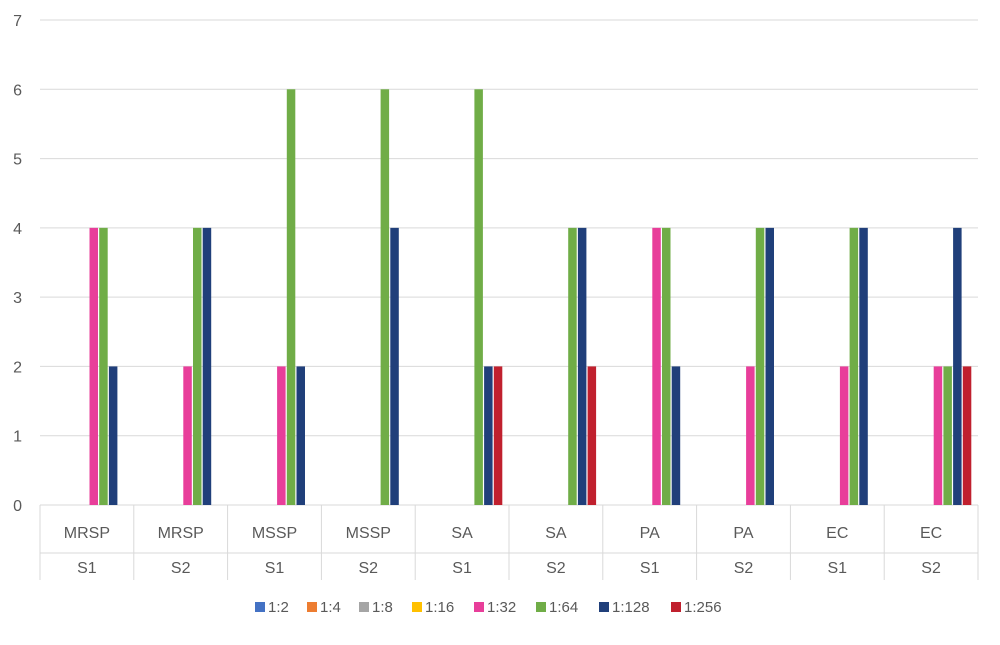 The height and width of the screenshot is (645, 1000). Describe the element at coordinates (17, 229) in the screenshot. I see `y-tick-label: 4` at that location.